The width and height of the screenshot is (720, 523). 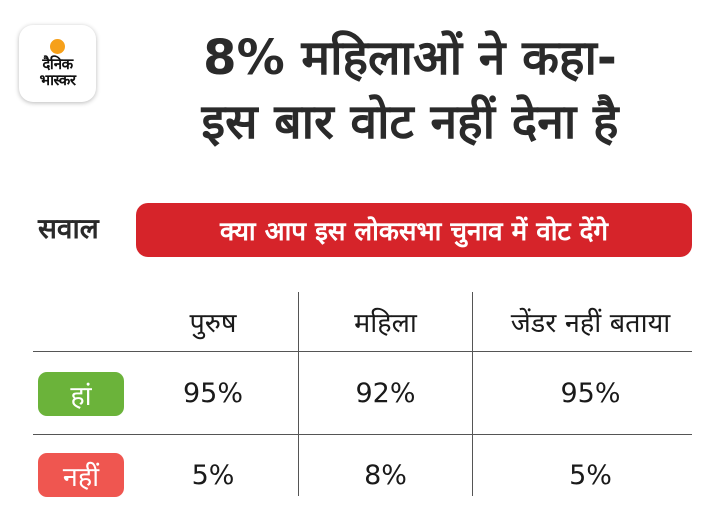 What do you see at coordinates (213, 323) in the screenshot?
I see `column-header-male: पुरुष` at bounding box center [213, 323].